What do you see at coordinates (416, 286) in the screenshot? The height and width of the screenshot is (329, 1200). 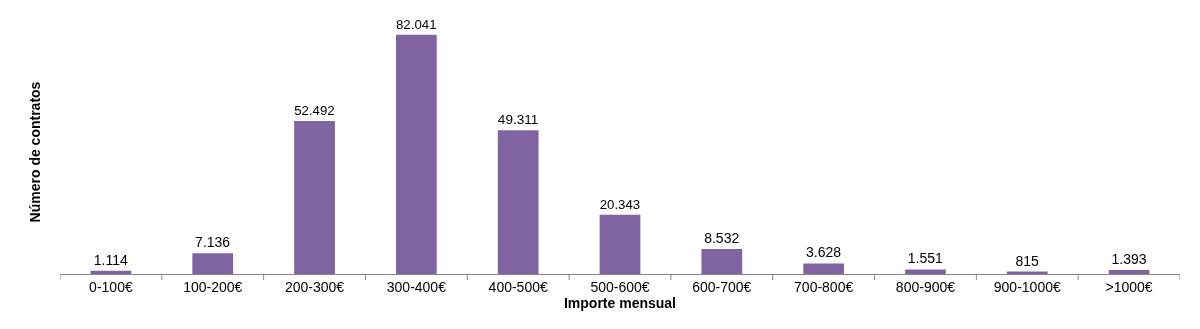 I see `x-tick-label: 300-400€` at bounding box center [416, 286].